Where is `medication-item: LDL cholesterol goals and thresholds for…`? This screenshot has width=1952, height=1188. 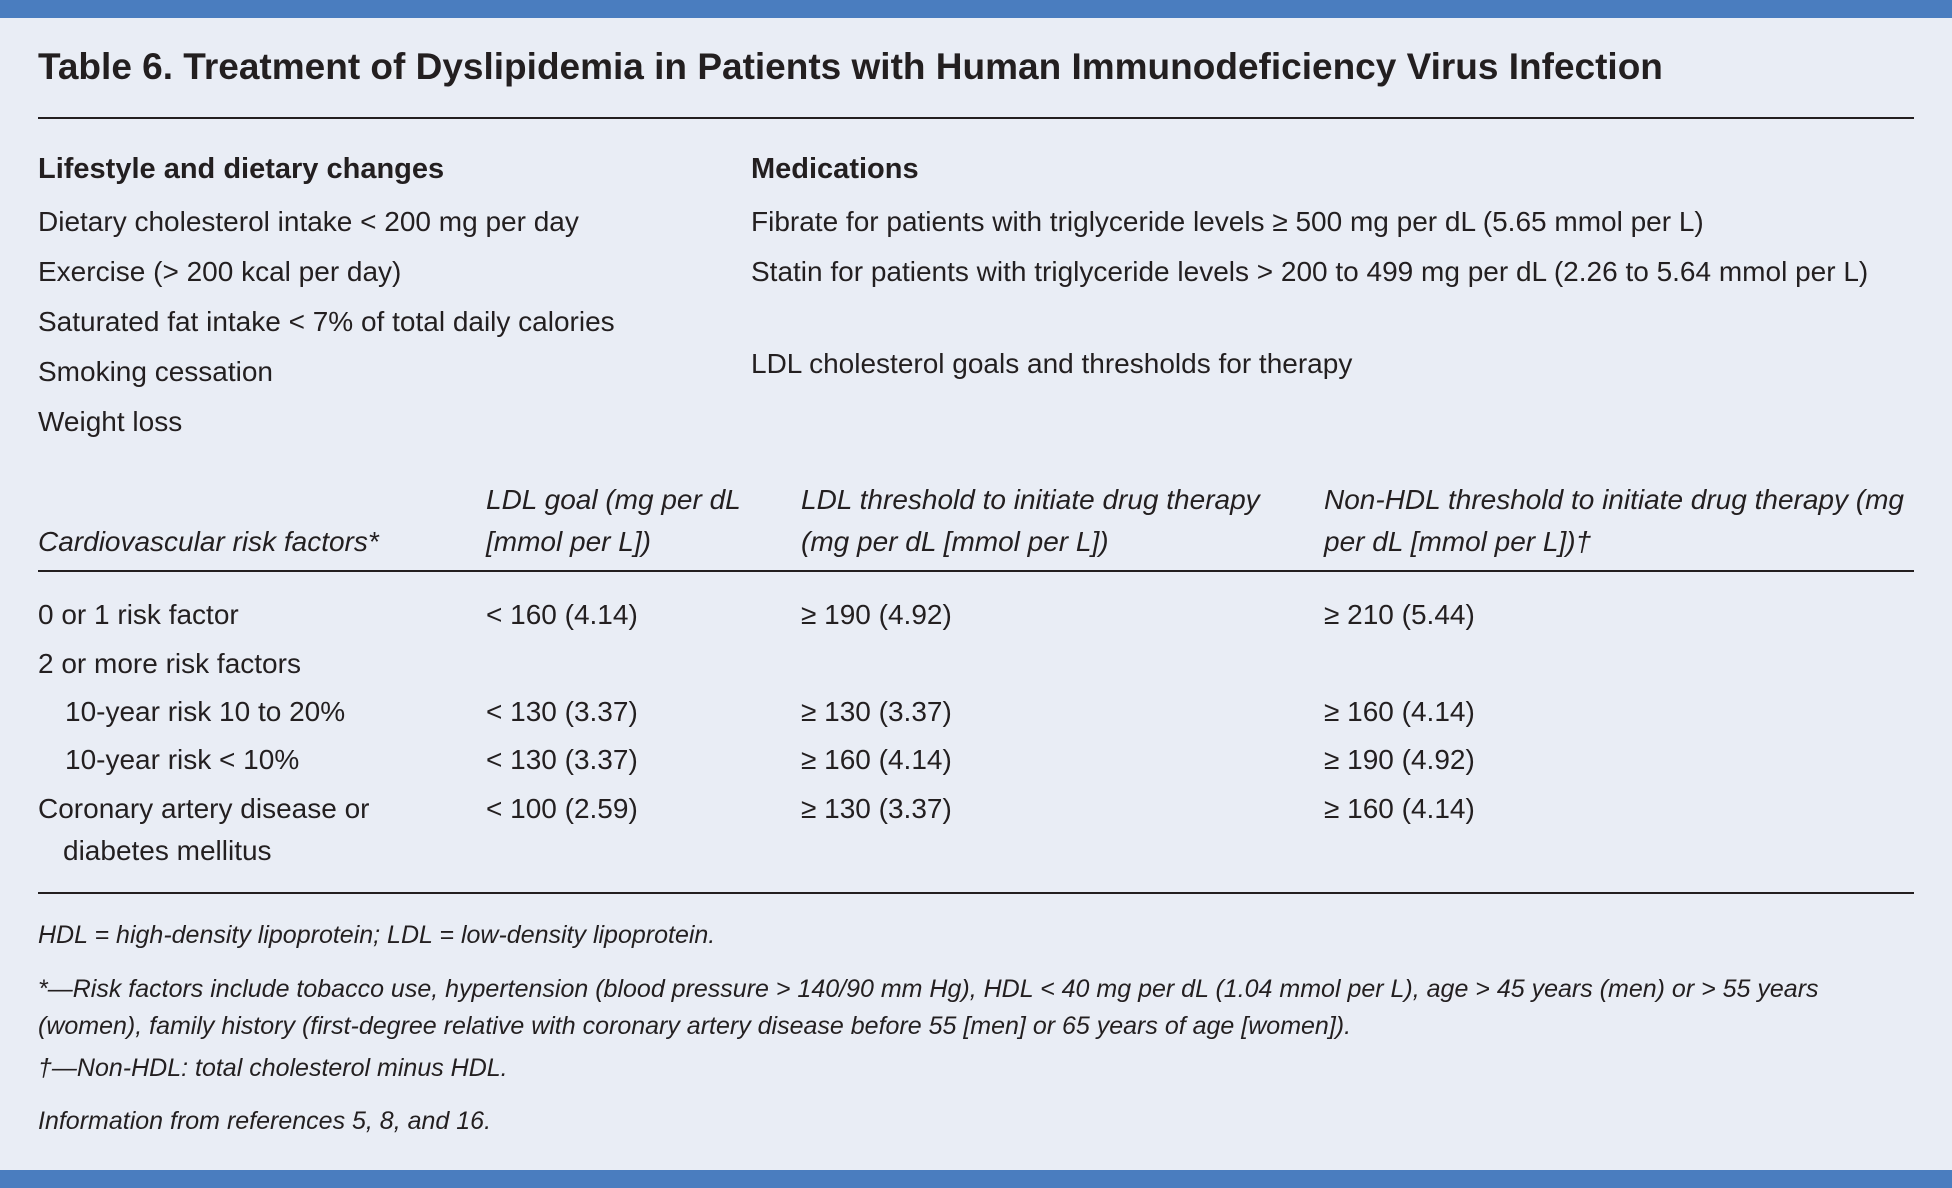
medication-item: LDL cholesterol goals and thresholds for… is located at coordinates (1052, 363).